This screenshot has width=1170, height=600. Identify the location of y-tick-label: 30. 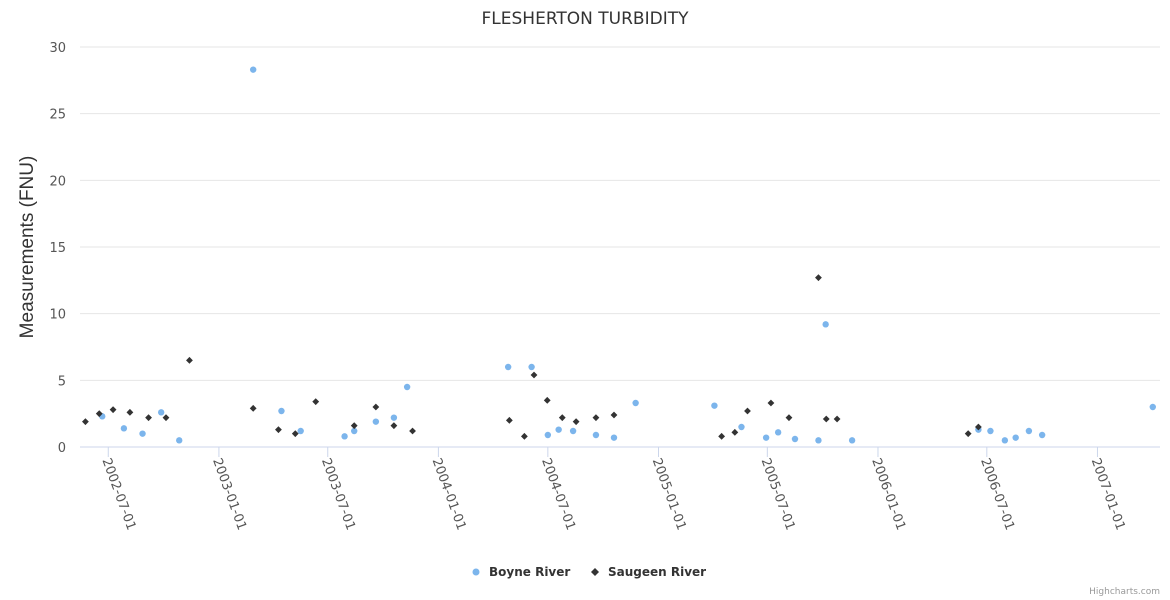
(57, 48).